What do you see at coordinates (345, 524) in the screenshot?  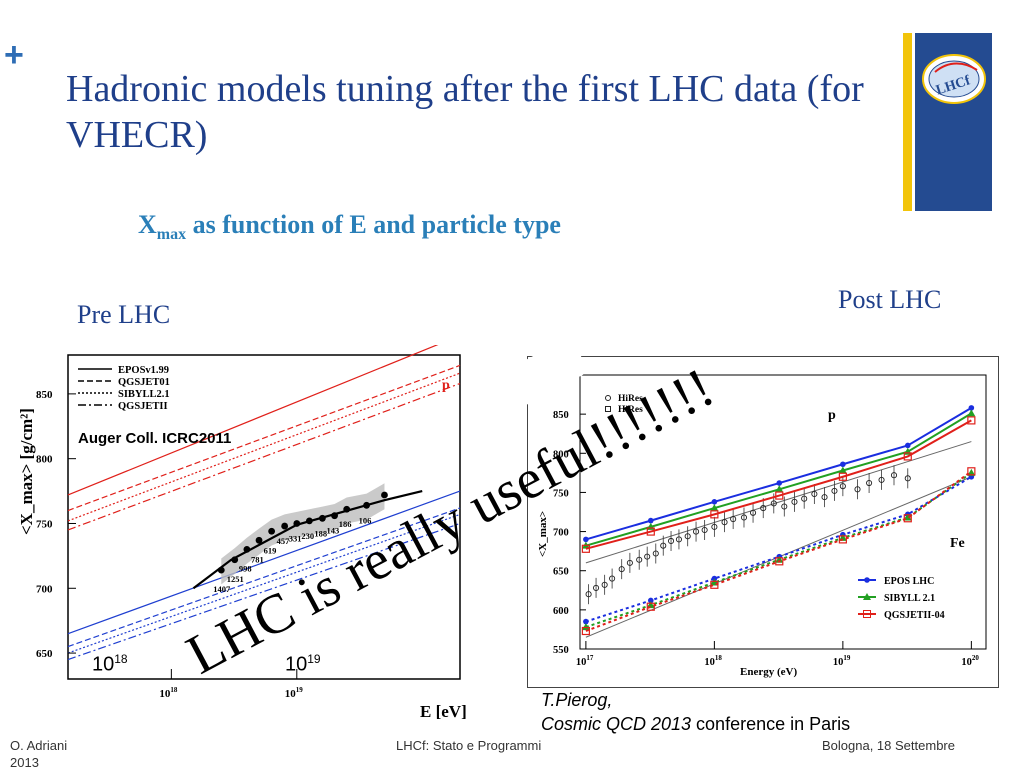 I see `left-event-count: 186` at bounding box center [345, 524].